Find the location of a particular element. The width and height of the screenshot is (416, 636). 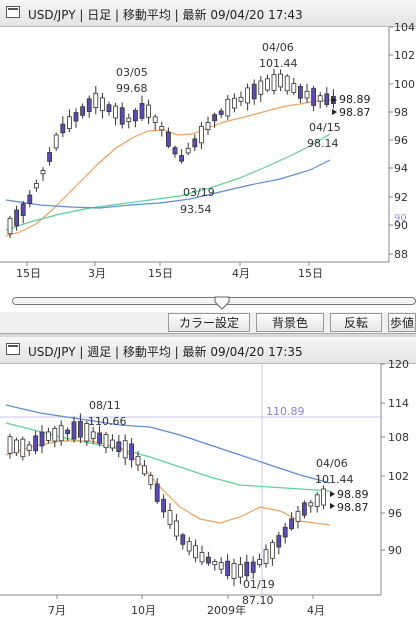

y-axis: 120 114 108 102 96 90 is located at coordinates (395, 457).